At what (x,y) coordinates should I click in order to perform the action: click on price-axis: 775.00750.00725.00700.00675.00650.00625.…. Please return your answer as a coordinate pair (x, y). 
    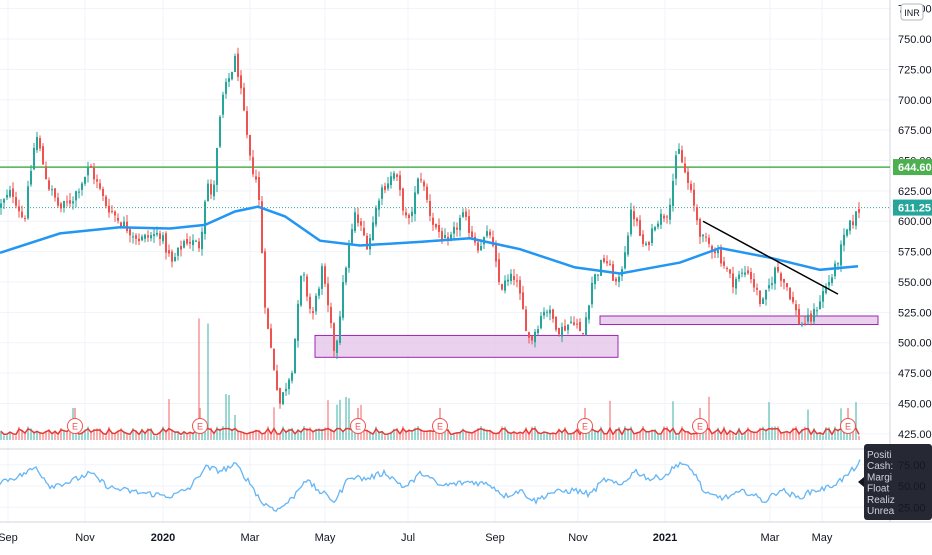
    Looking at the image, I should click on (912, 222).